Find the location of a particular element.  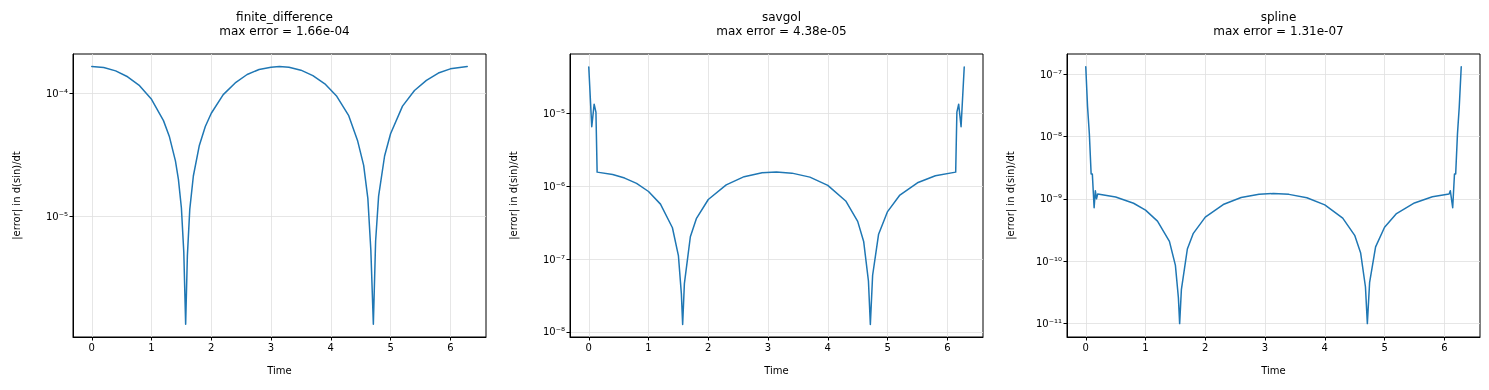

chart-title: savgol is located at coordinates (781, 17).